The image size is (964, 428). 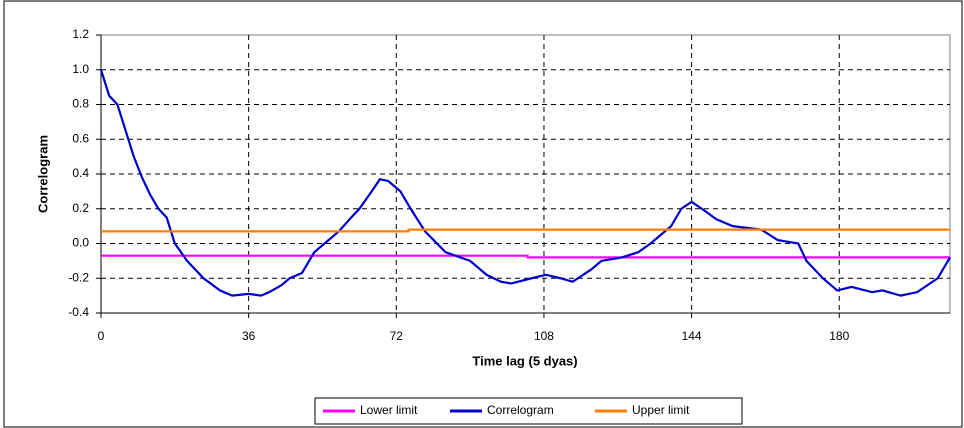 I want to click on y-tick-label: 1.0, so click(x=80, y=69).